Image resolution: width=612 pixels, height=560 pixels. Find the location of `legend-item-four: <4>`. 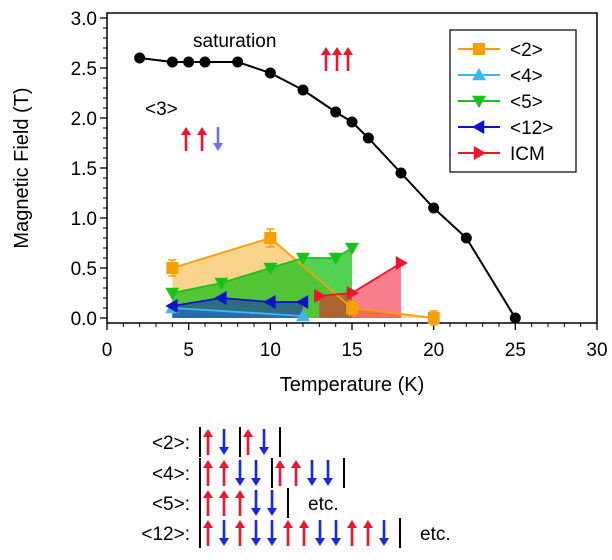

legend-item-four: <4> is located at coordinates (500, 76).